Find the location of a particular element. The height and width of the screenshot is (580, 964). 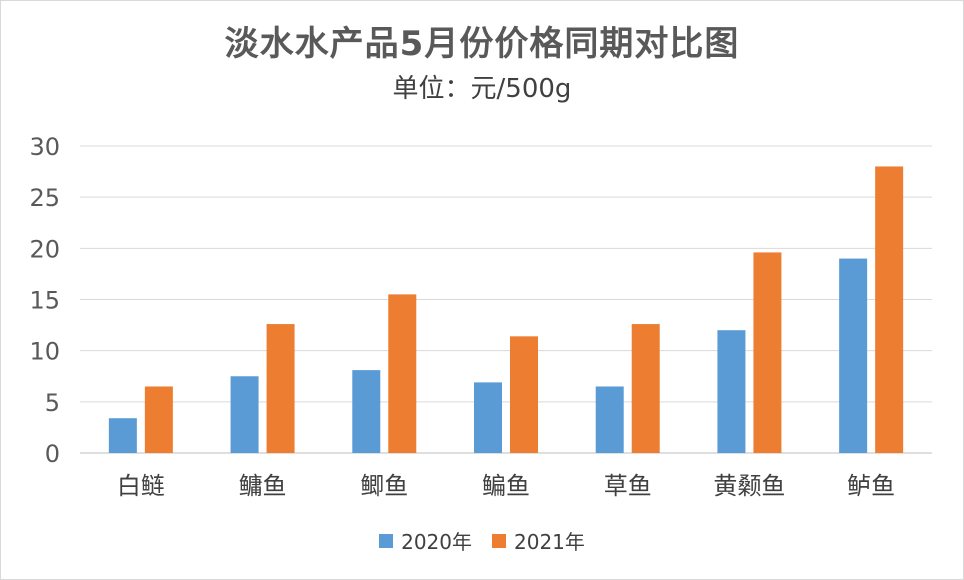

bar-2020年-黄颡鱼 is located at coordinates (731, 391).